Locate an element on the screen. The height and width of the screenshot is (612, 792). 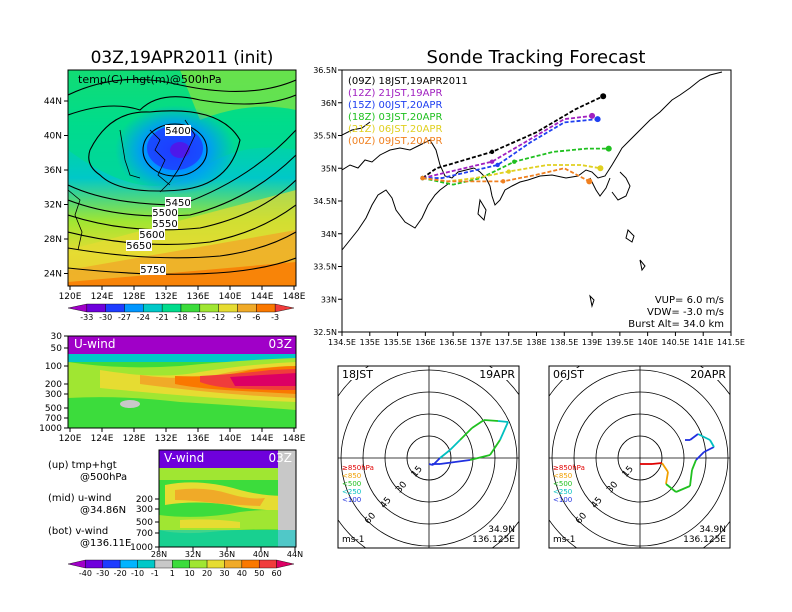
note-top: (up) tmp+hgt is located at coordinates (82, 465).